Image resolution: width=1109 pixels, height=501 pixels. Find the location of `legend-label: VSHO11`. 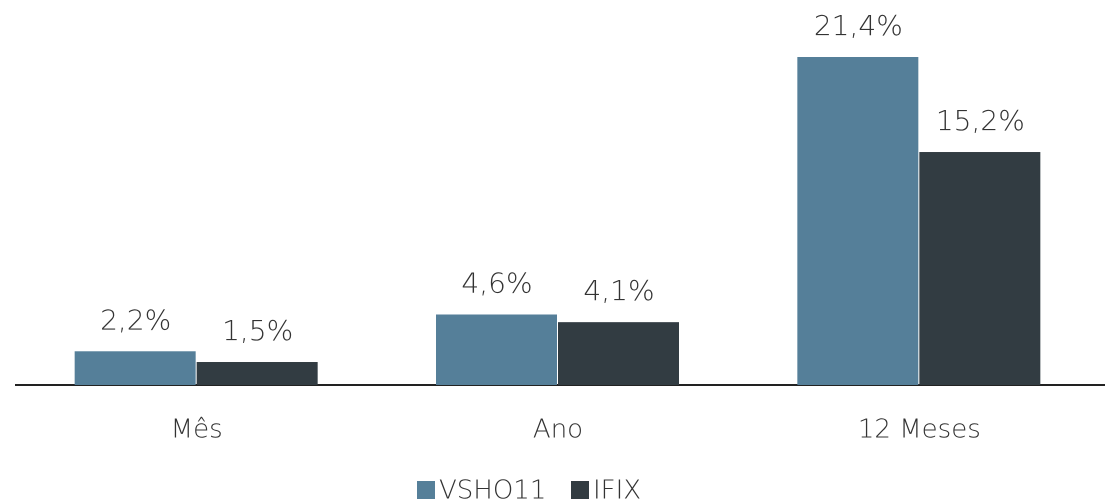

legend-label: VSHO11 is located at coordinates (492, 488).